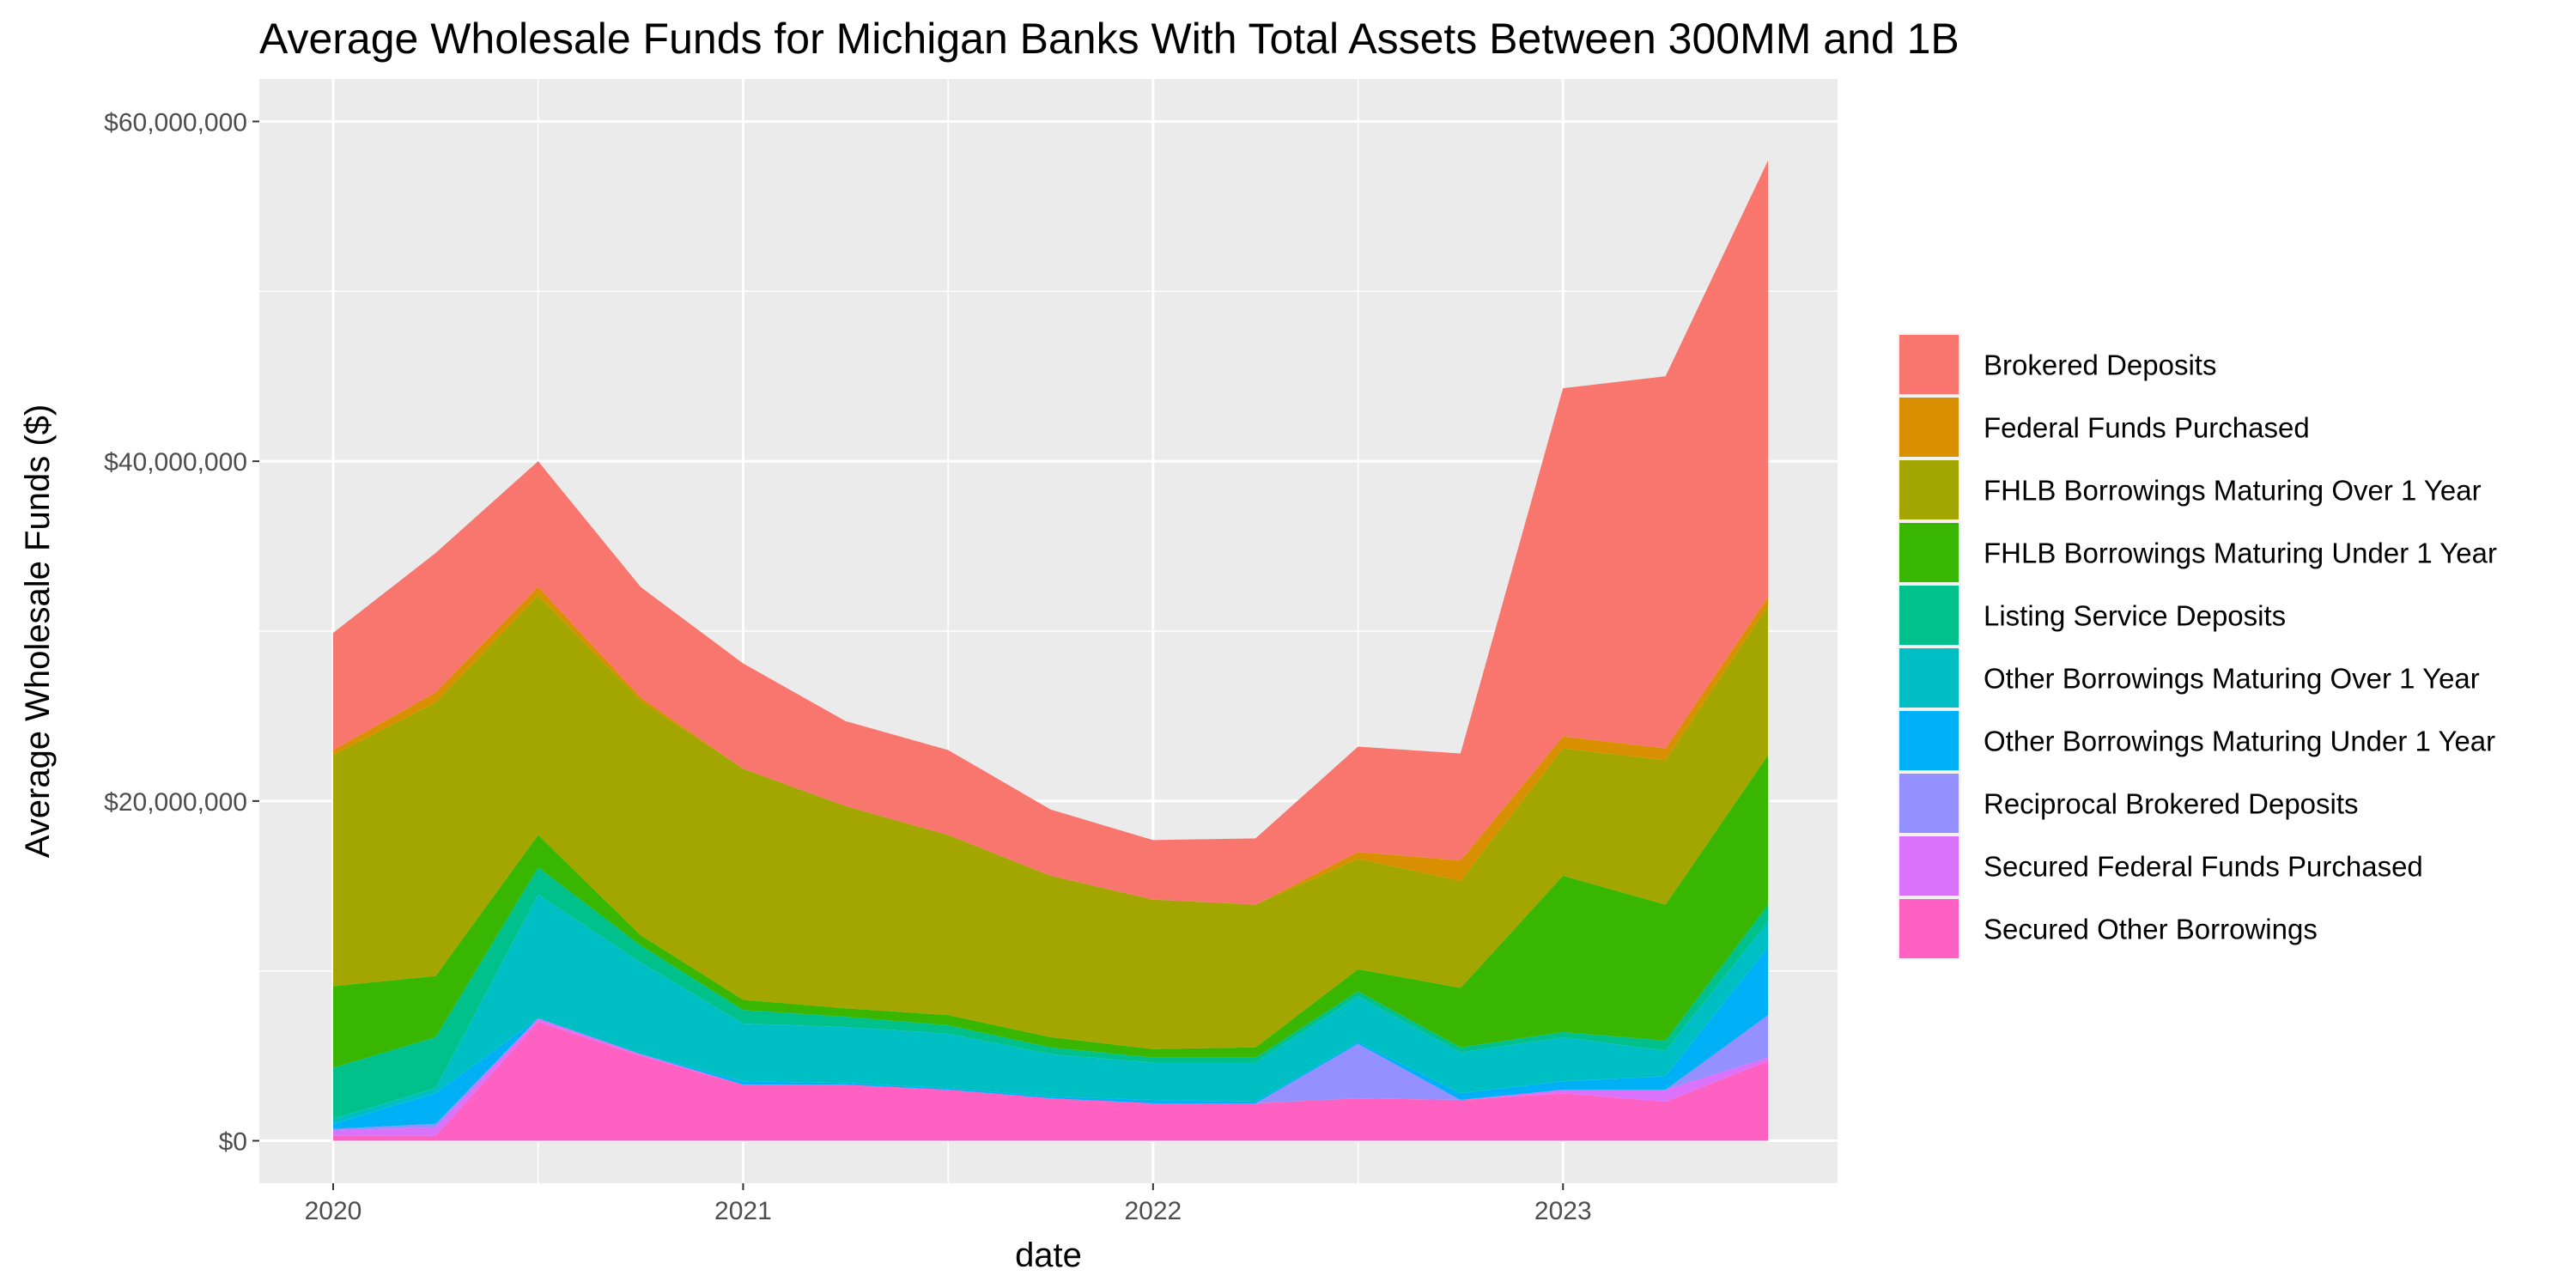  What do you see at coordinates (1050, 1081) in the screenshot?
I see `area-secured-other-borrowings` at bounding box center [1050, 1081].